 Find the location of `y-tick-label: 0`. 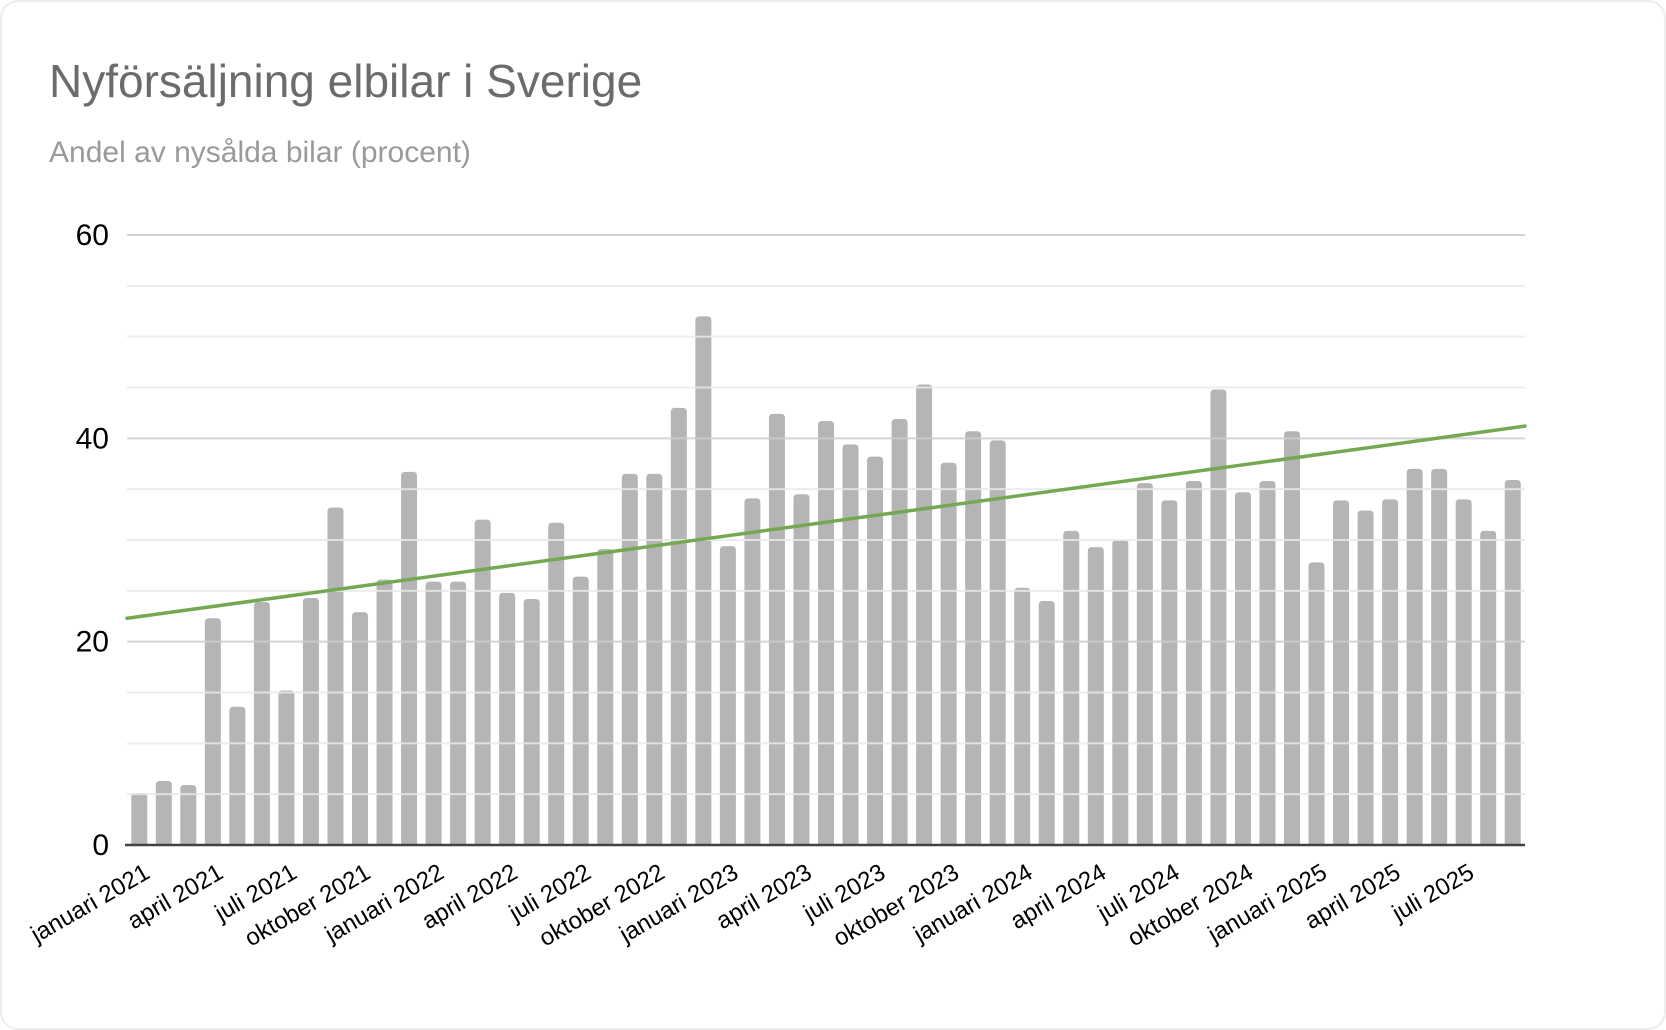

y-tick-label: 0 is located at coordinates (100, 845).